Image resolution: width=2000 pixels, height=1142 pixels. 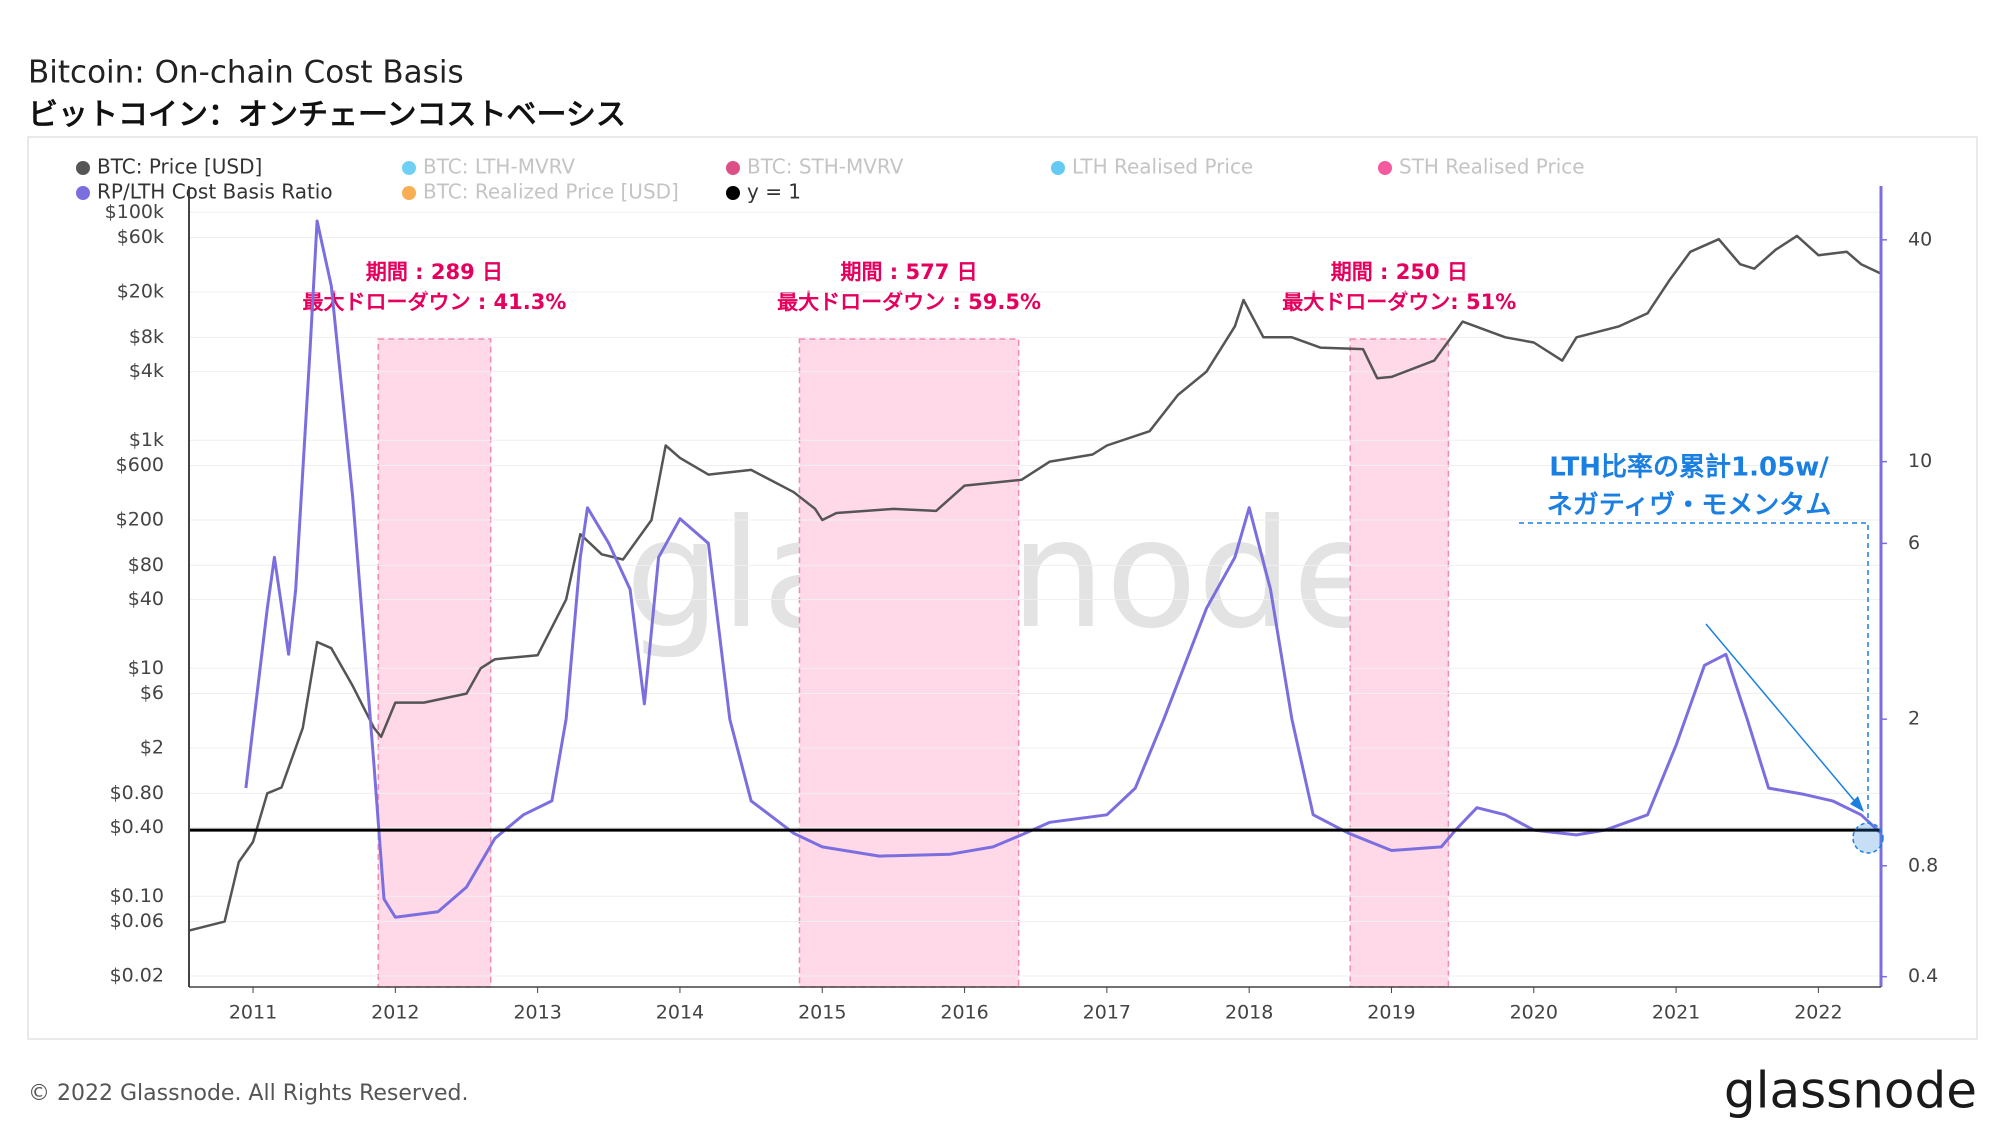 I want to click on period-label: 最大ドローダウン: 51%, so click(x=1399, y=302).